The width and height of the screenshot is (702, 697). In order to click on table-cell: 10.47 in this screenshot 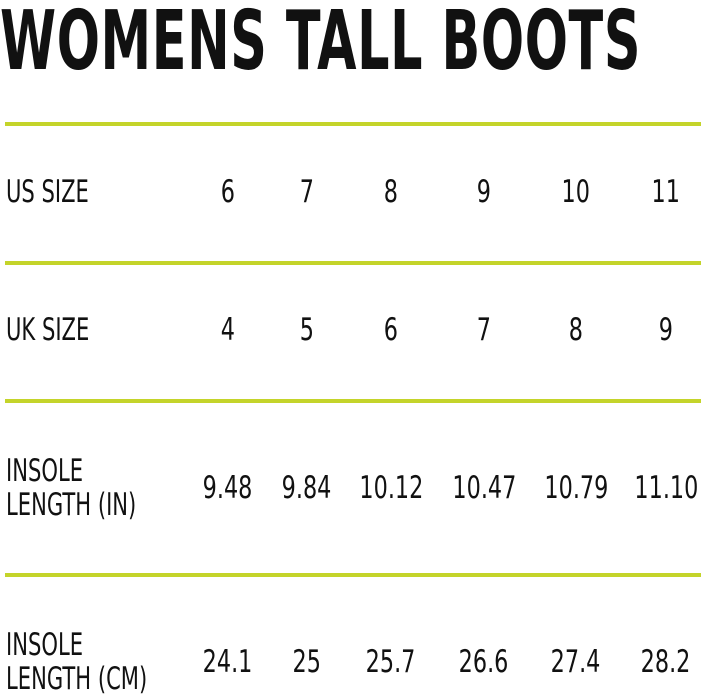, I will do `click(484, 488)`.